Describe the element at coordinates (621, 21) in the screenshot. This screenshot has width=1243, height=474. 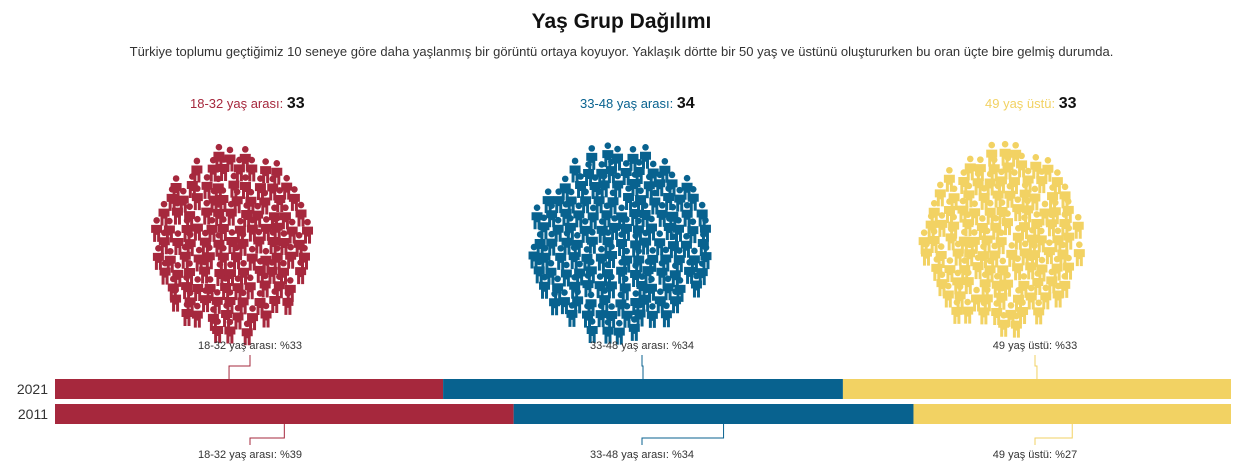
I see `chart-title: Yaş Grup Dağılımı` at that location.